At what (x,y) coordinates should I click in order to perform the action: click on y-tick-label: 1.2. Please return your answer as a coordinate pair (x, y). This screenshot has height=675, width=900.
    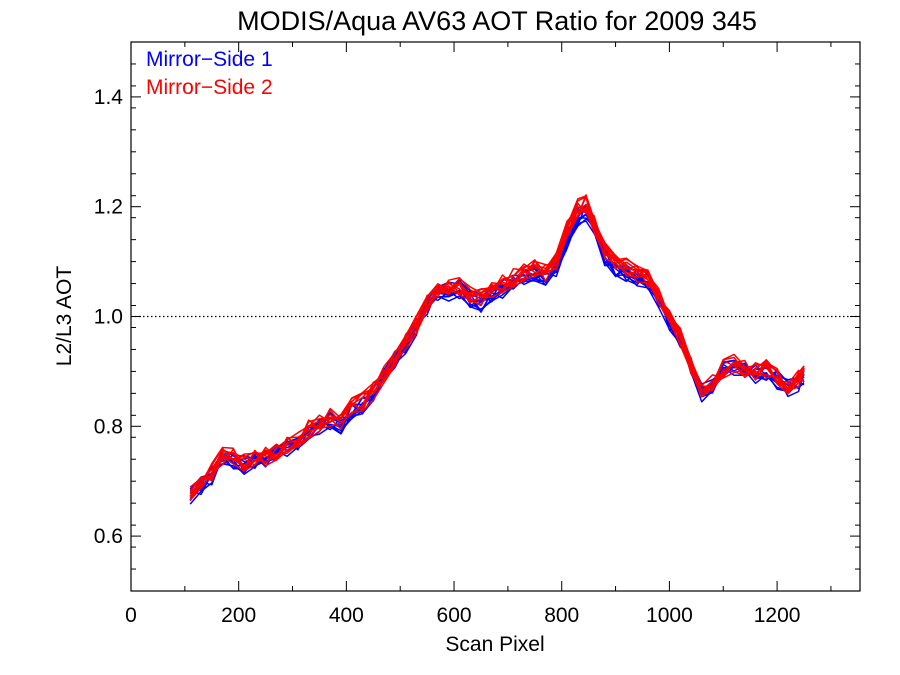
    Looking at the image, I should click on (108, 207).